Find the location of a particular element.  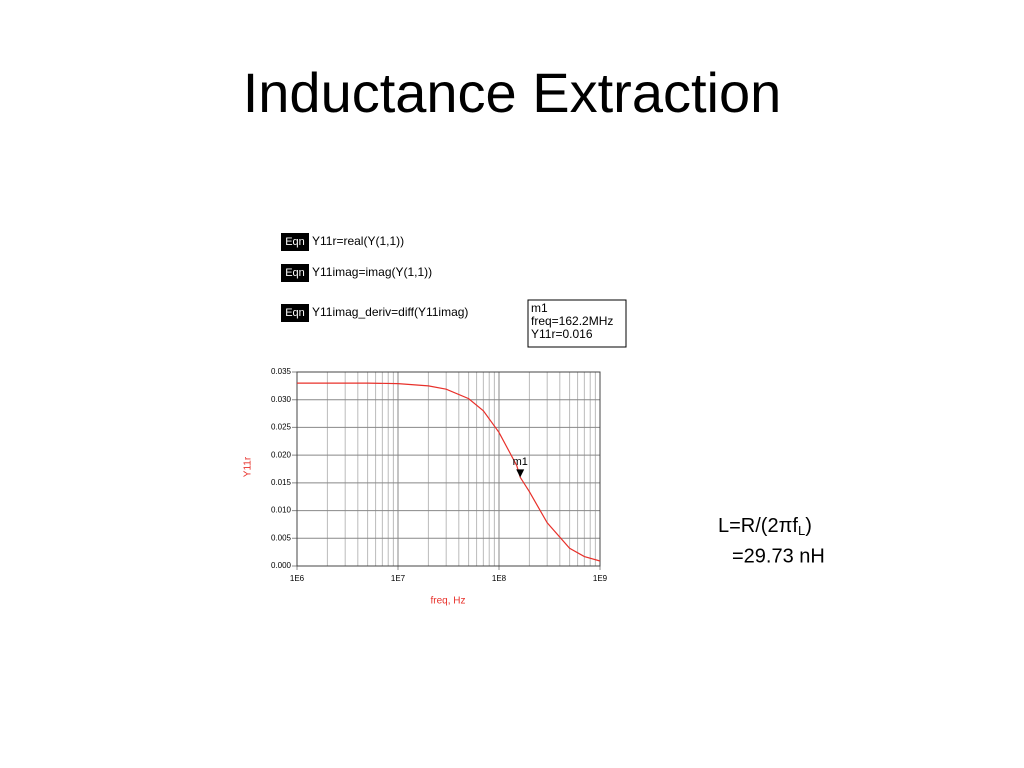

plot-frame is located at coordinates (448, 469).